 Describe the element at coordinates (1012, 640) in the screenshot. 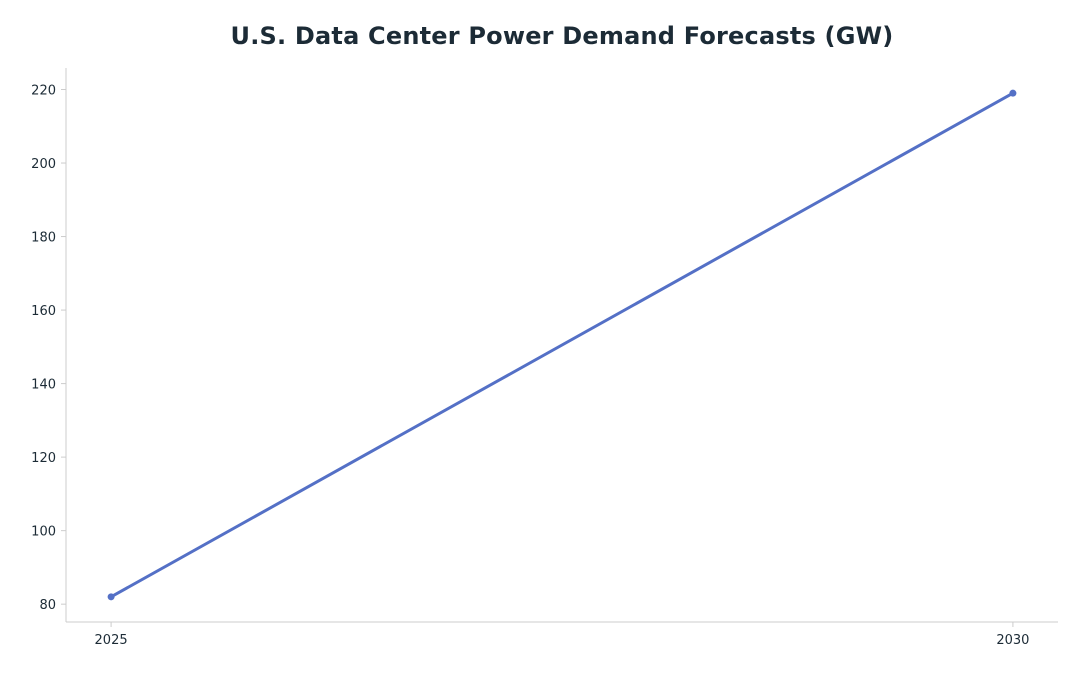

I see `x-tick-label: 2030` at that location.